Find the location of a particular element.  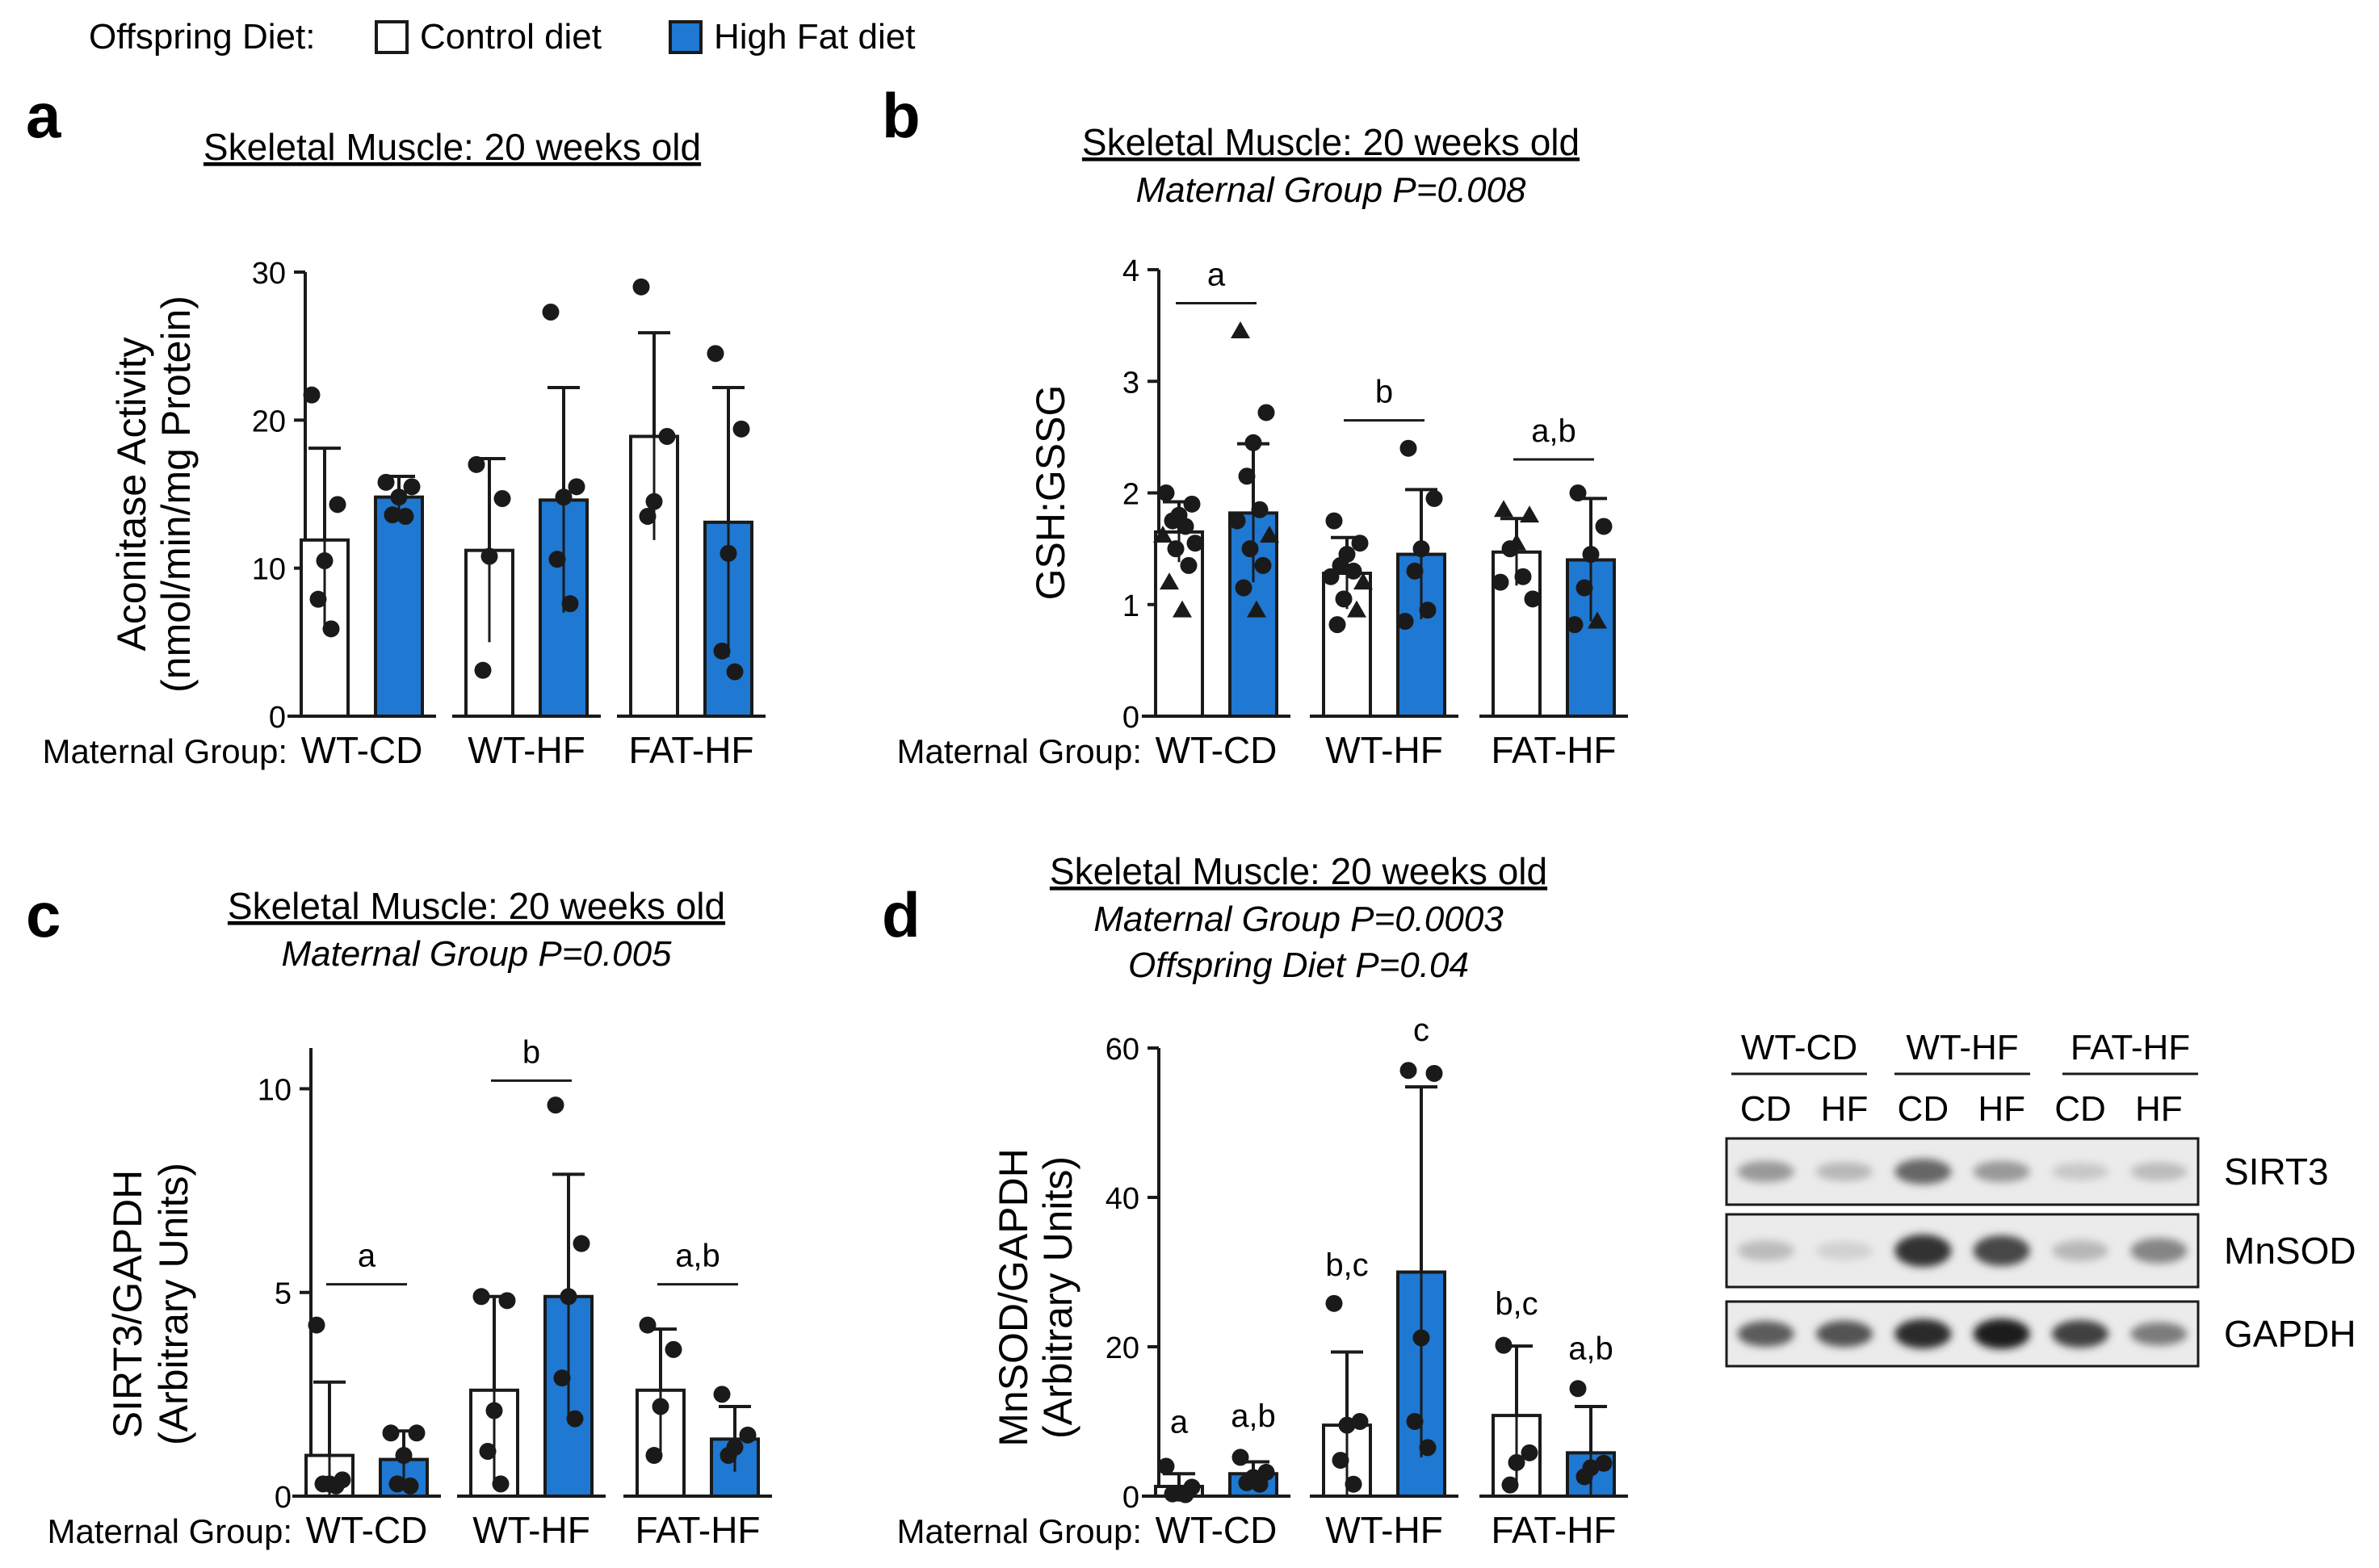

y-axis-label: (nmol/min/mg Protein) is located at coordinates (176, 494).